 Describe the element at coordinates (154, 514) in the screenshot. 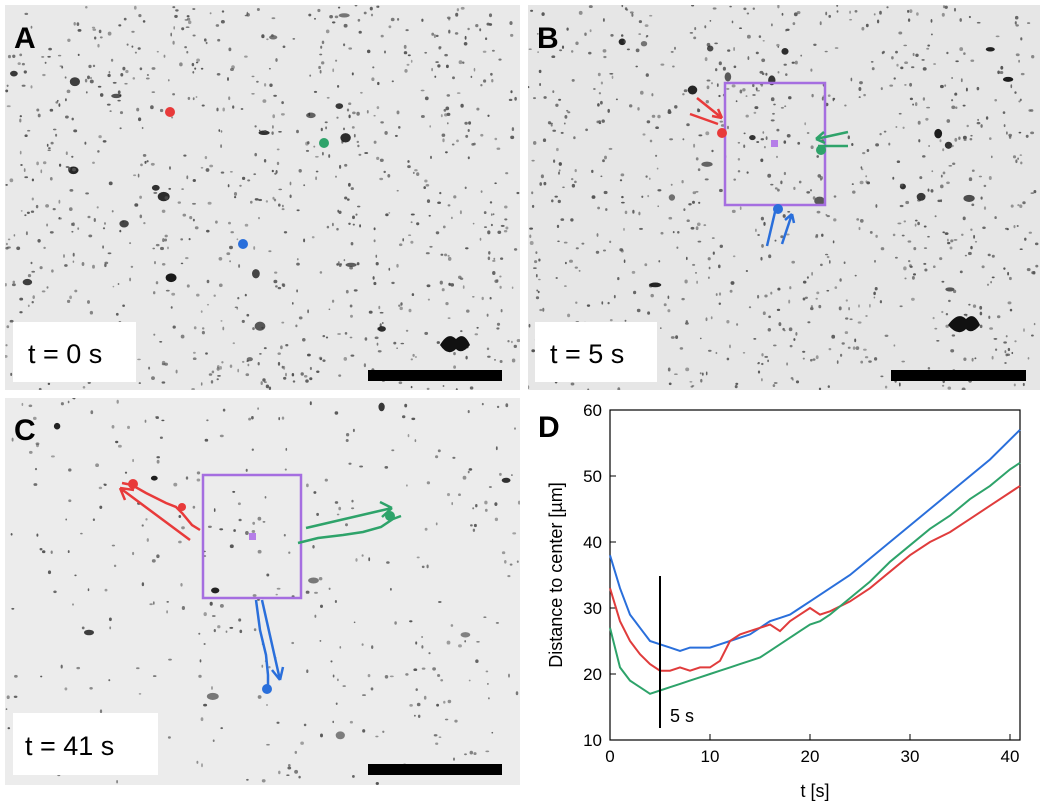

I see `arrow` at that location.